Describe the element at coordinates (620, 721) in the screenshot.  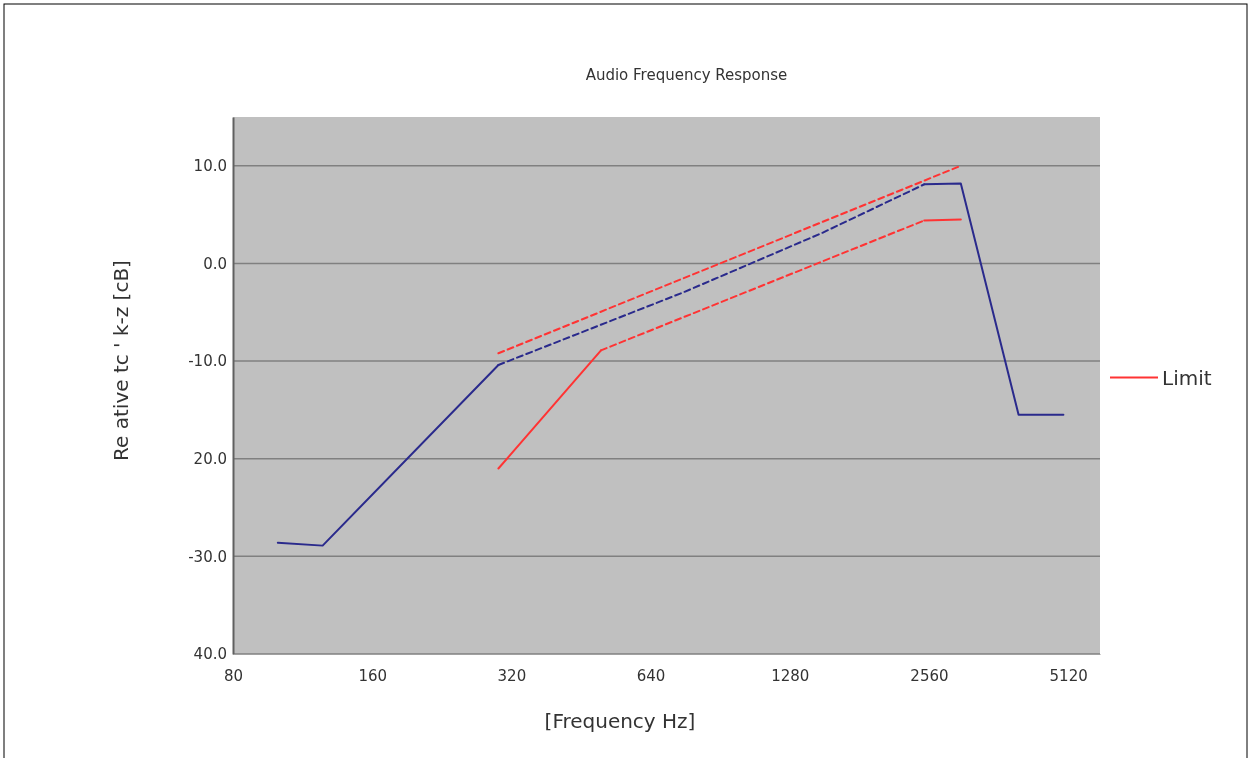
I see `x-axis-title: [Frequency Hz]` at that location.